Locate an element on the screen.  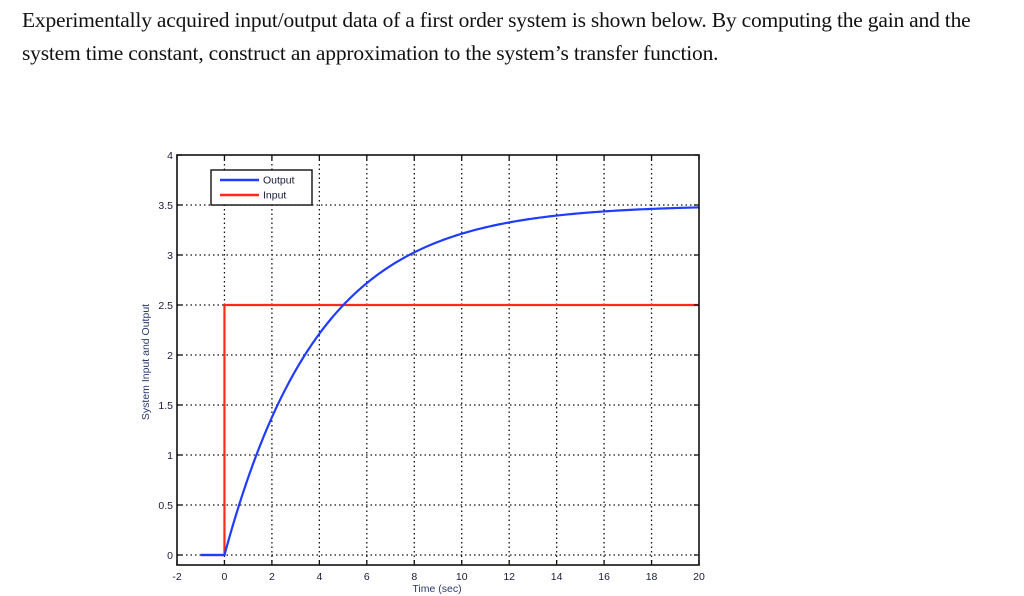
y-tick-labels: 0 0.5 1 1.5 2 2.5 3 3.5 4 is located at coordinates (165, 356).